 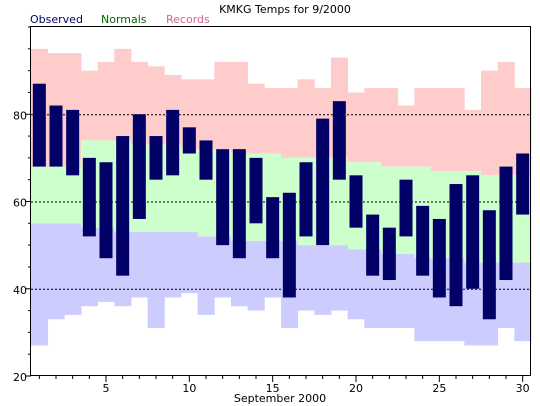 I want to click on x-tick-label: 30, so click(x=523, y=388).